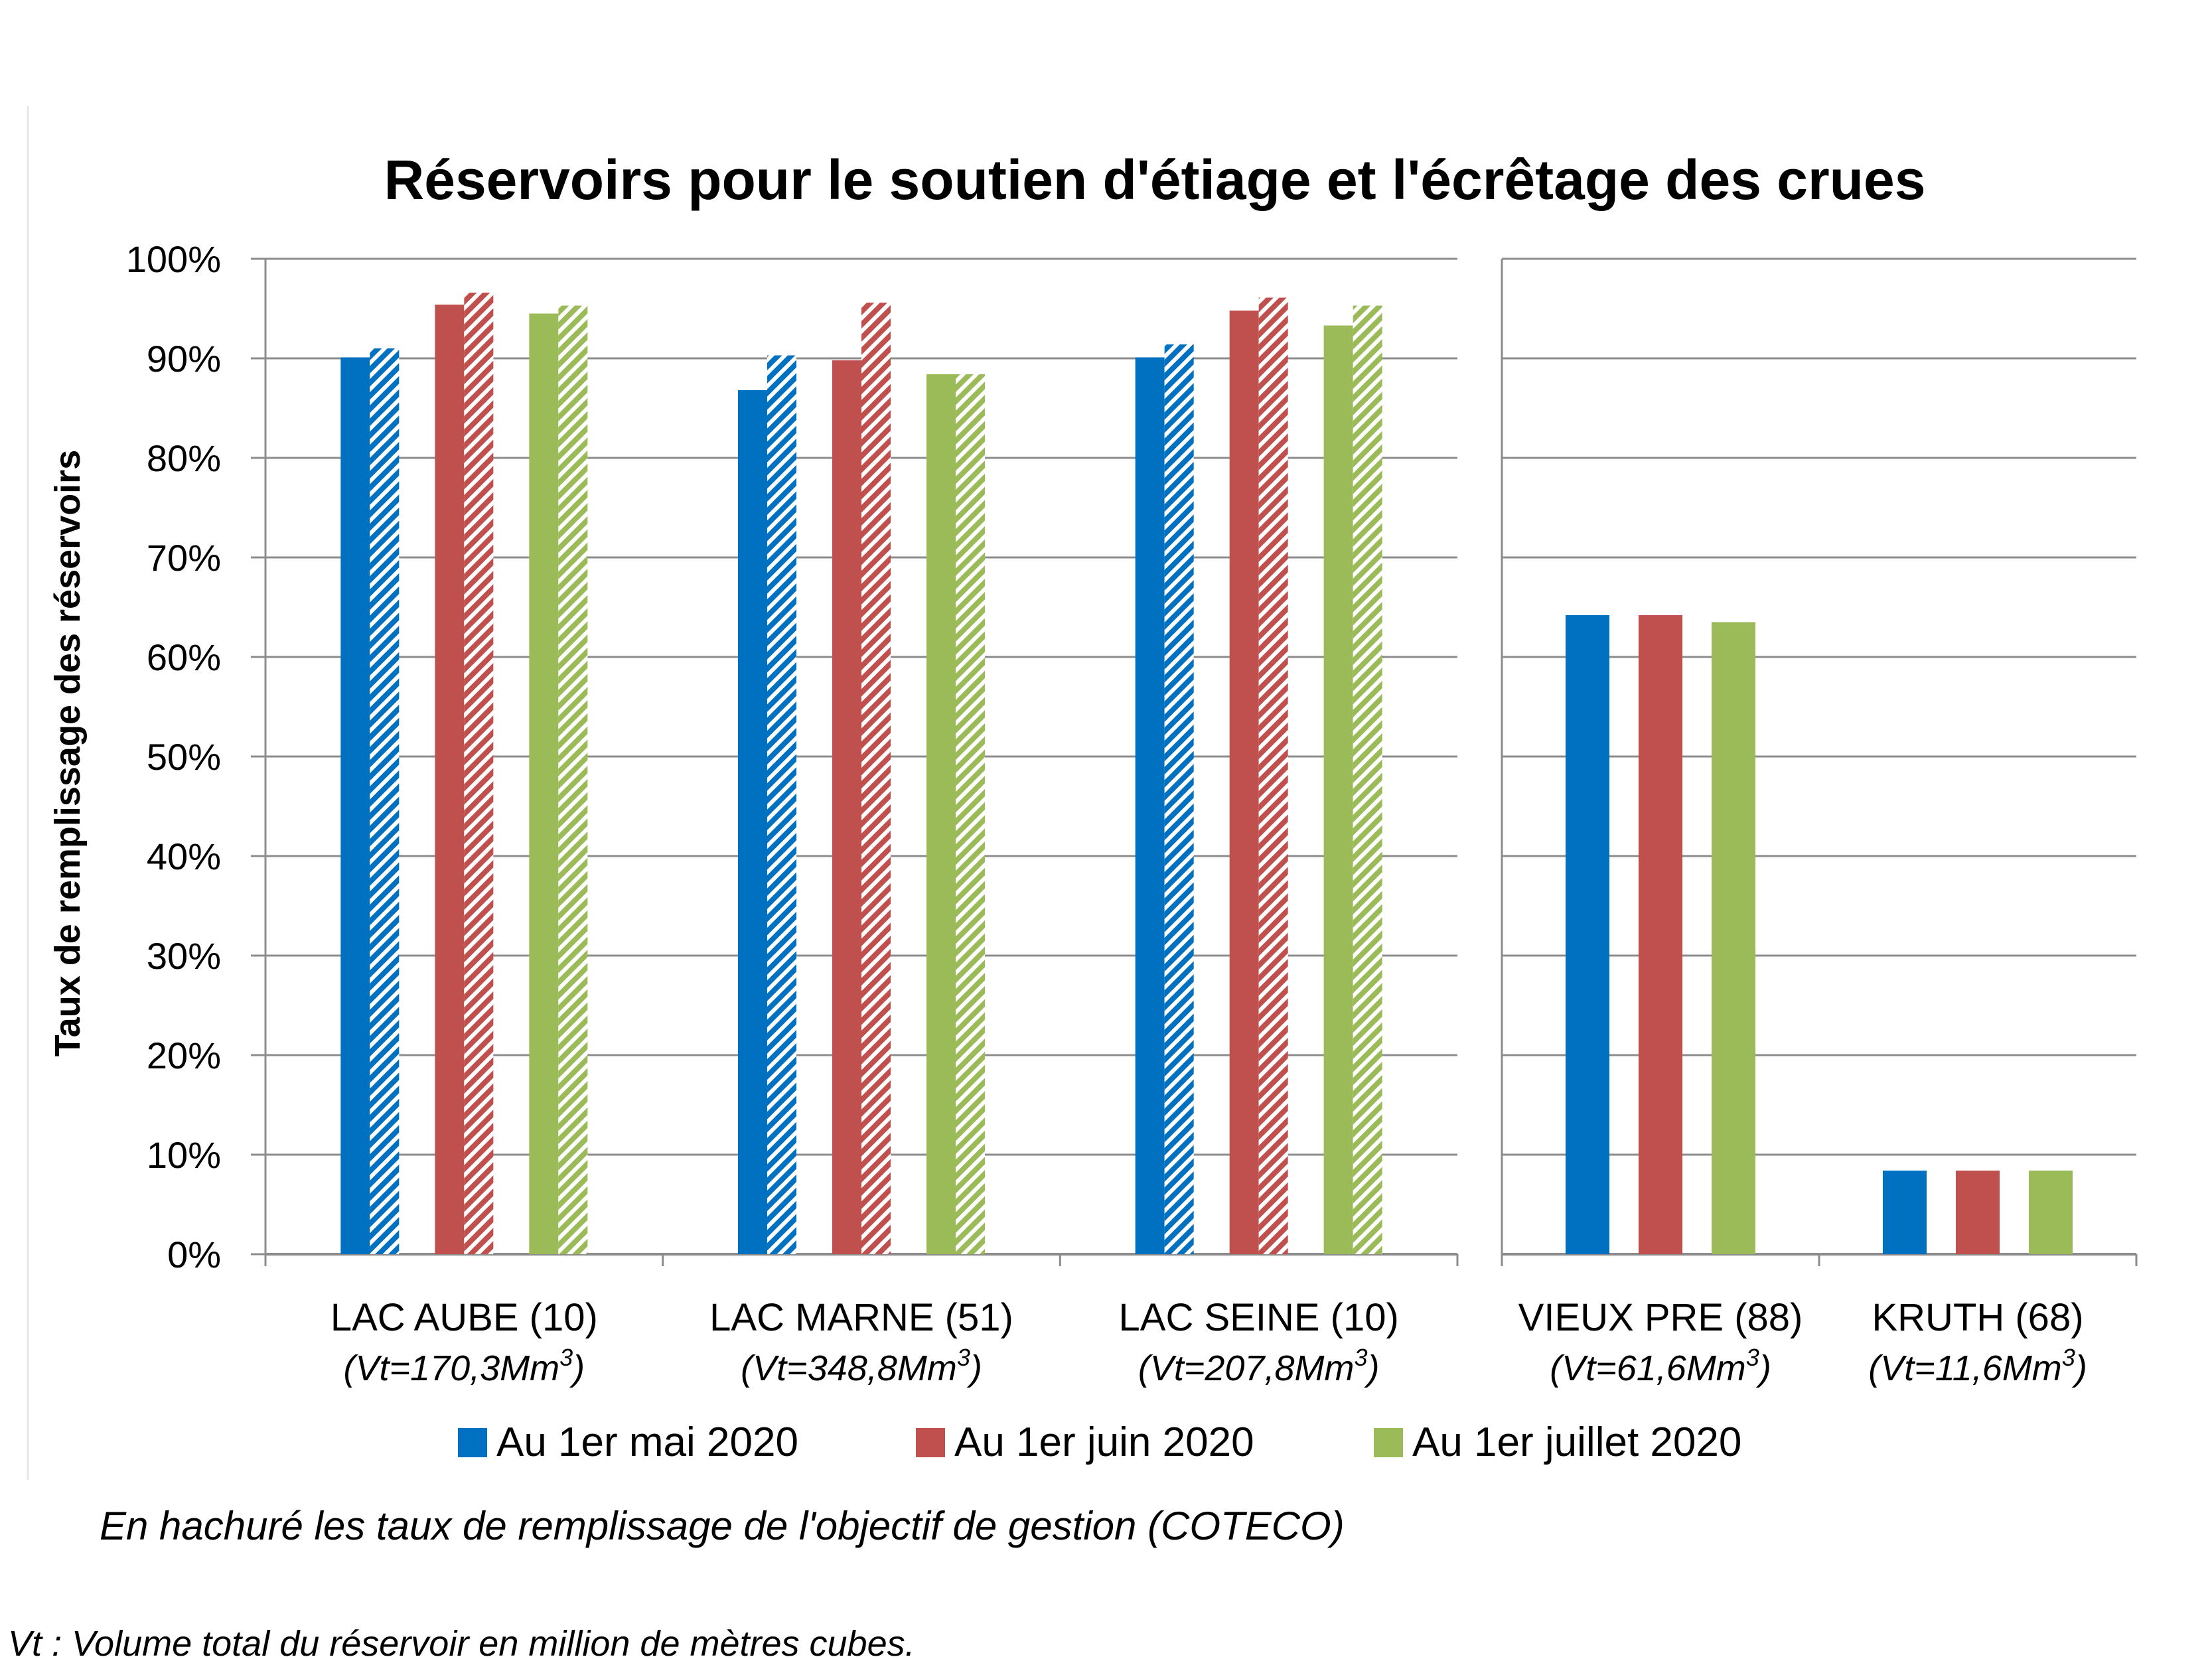  I want to click on y-tick-label: 10%, so click(184, 1155).